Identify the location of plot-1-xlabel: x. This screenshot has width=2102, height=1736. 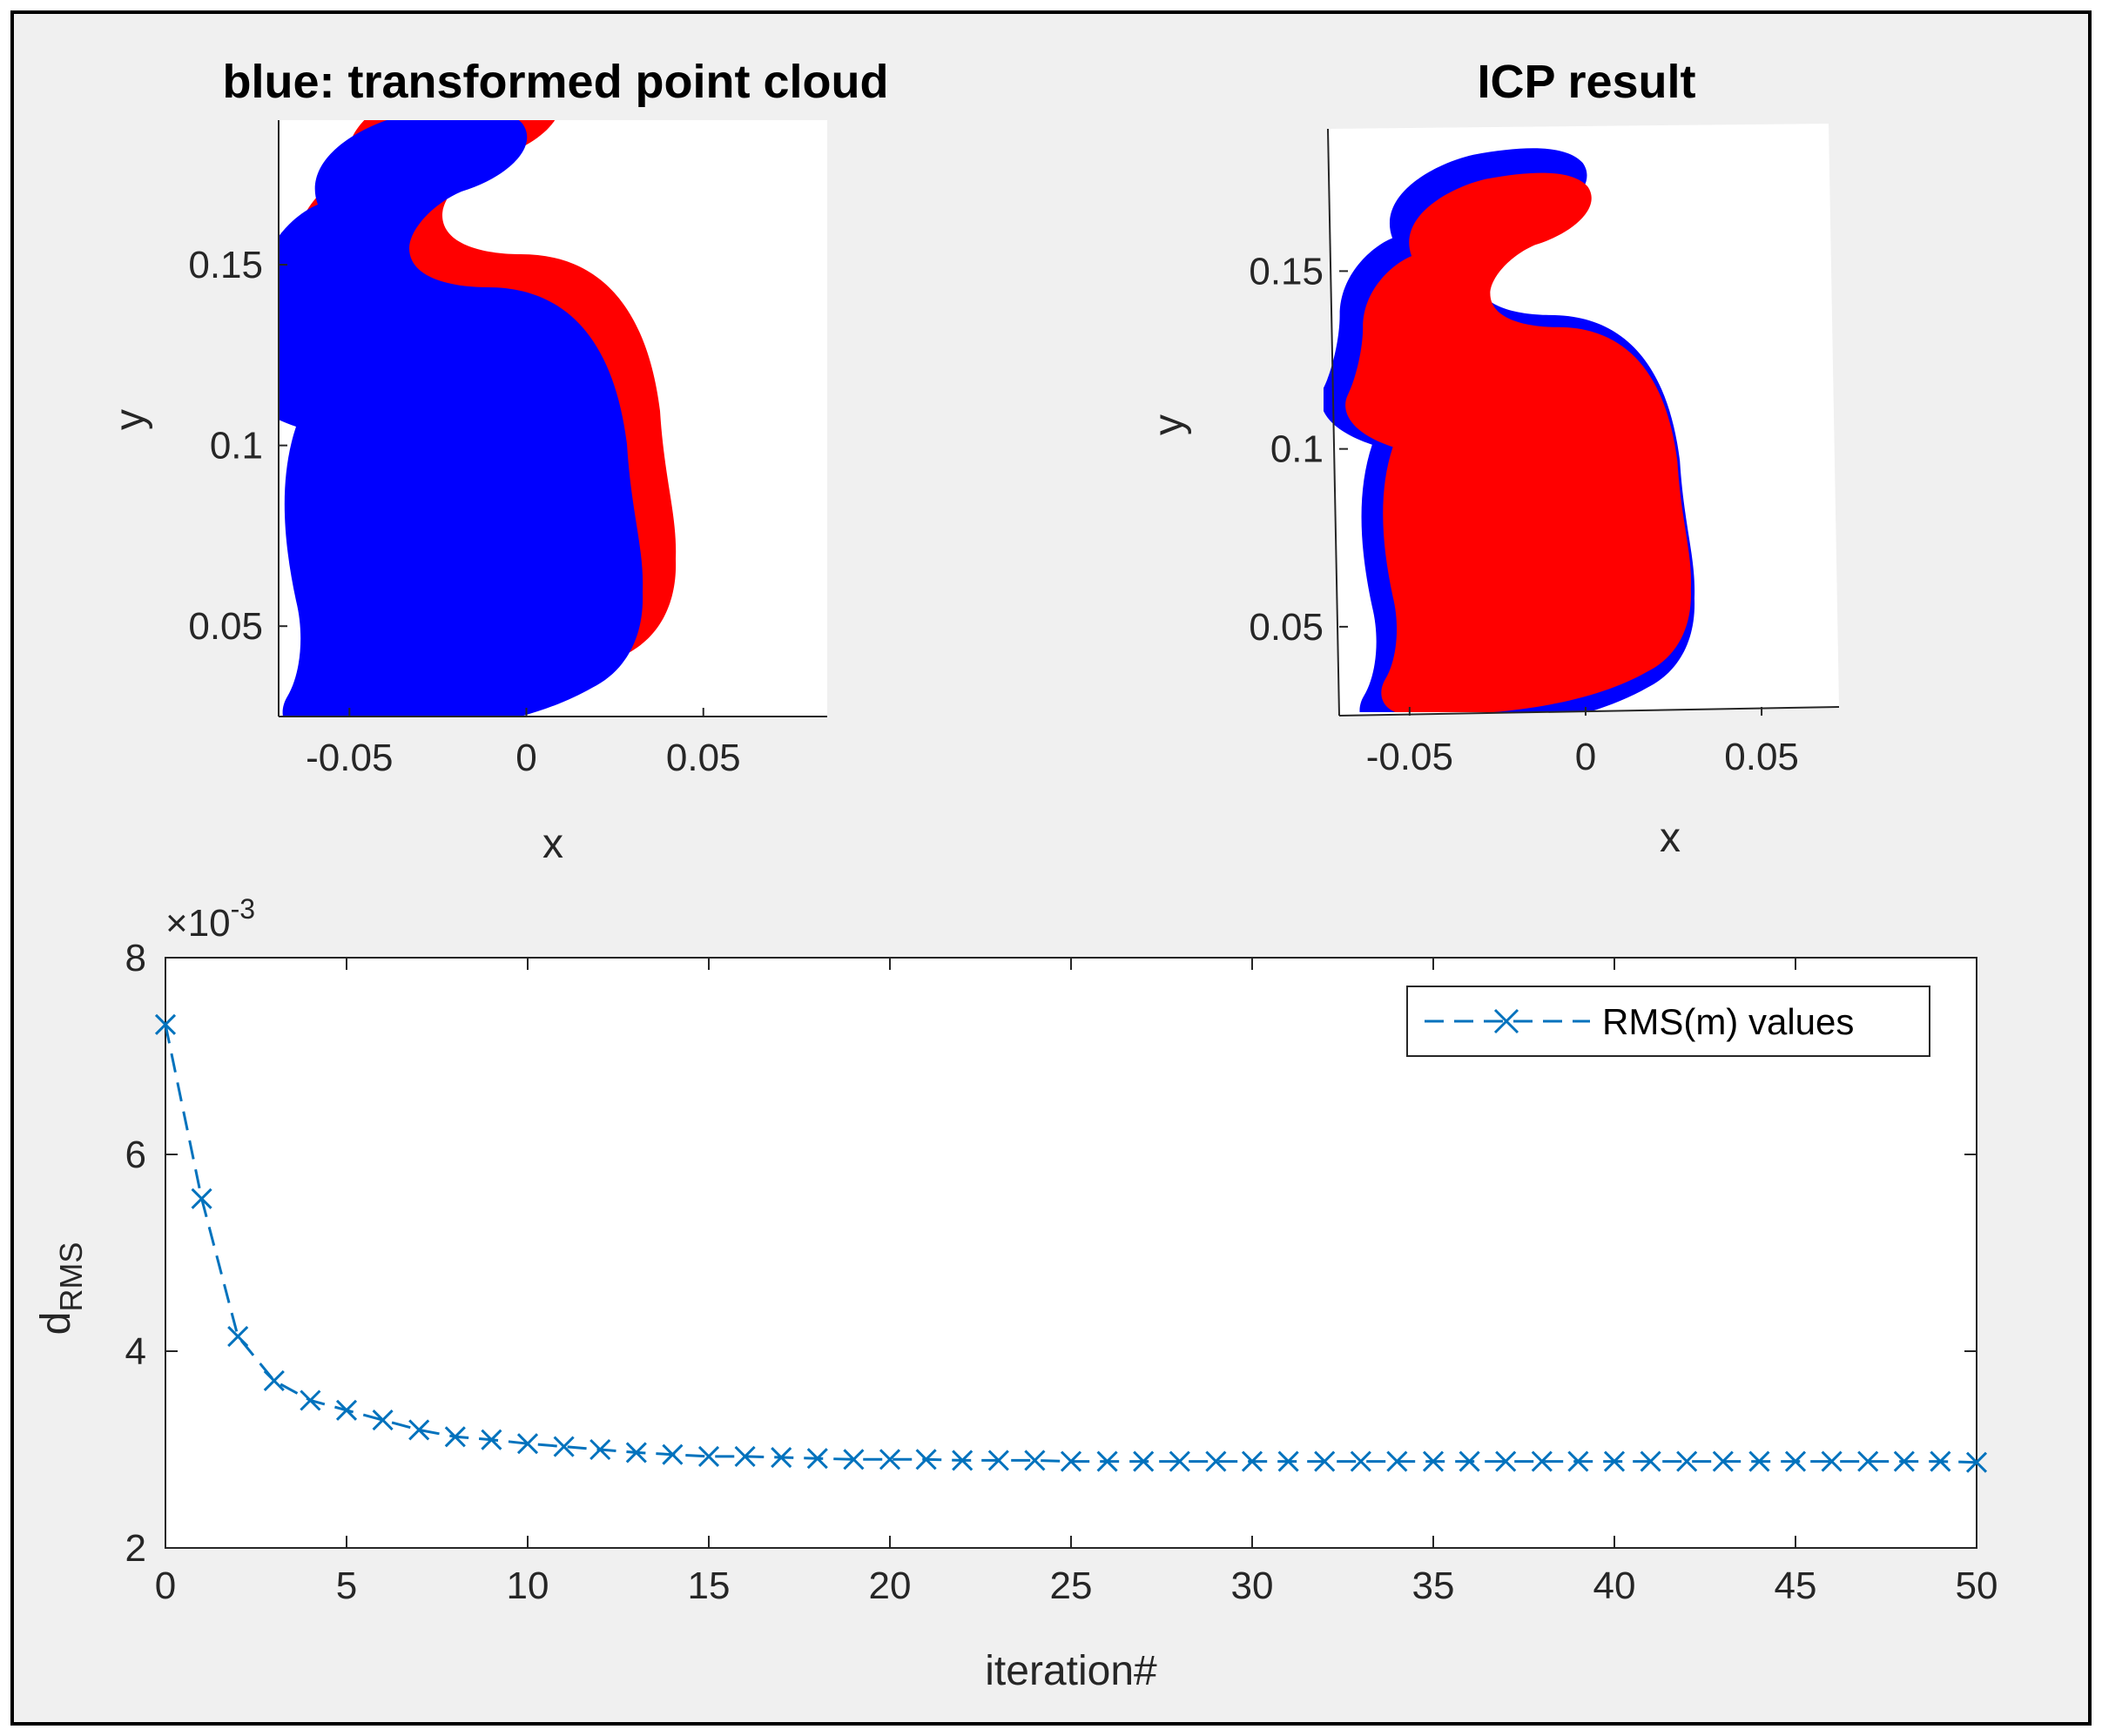
(552, 844).